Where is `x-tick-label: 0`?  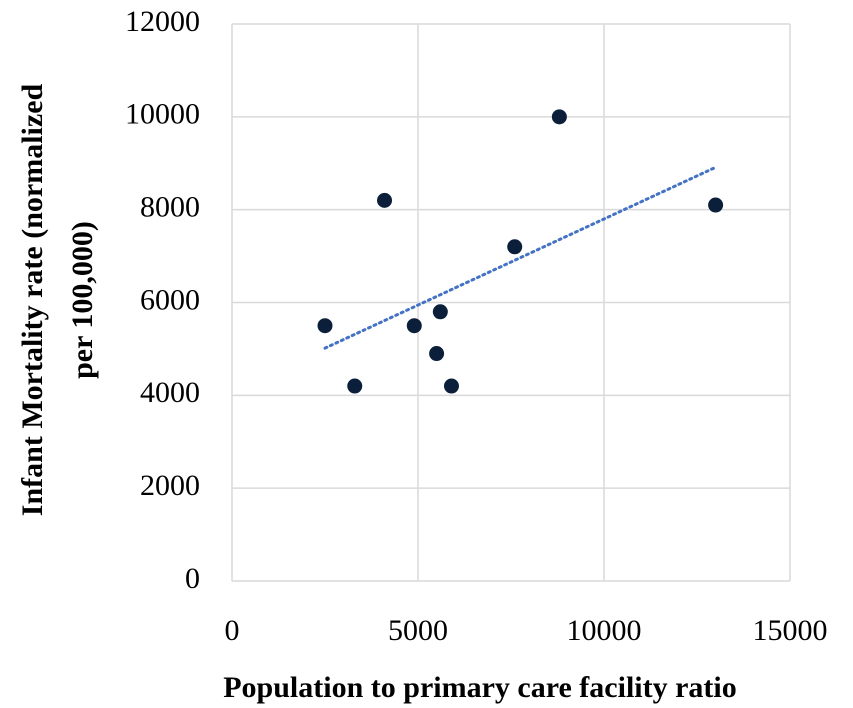
x-tick-label: 0 is located at coordinates (232, 630).